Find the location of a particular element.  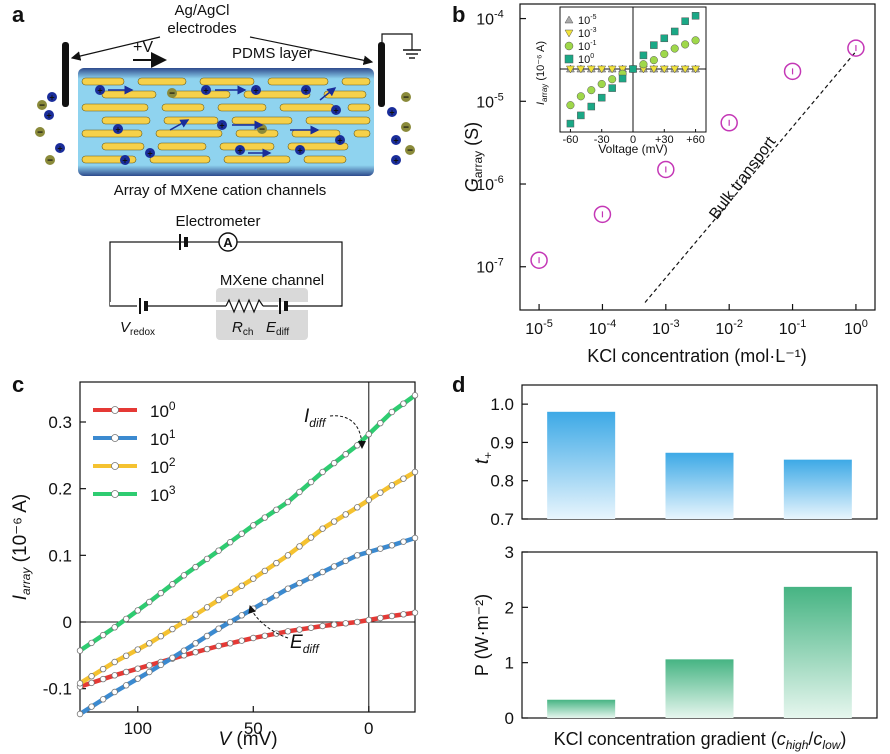

pdms-label: PDMS layer is located at coordinates (272, 53).